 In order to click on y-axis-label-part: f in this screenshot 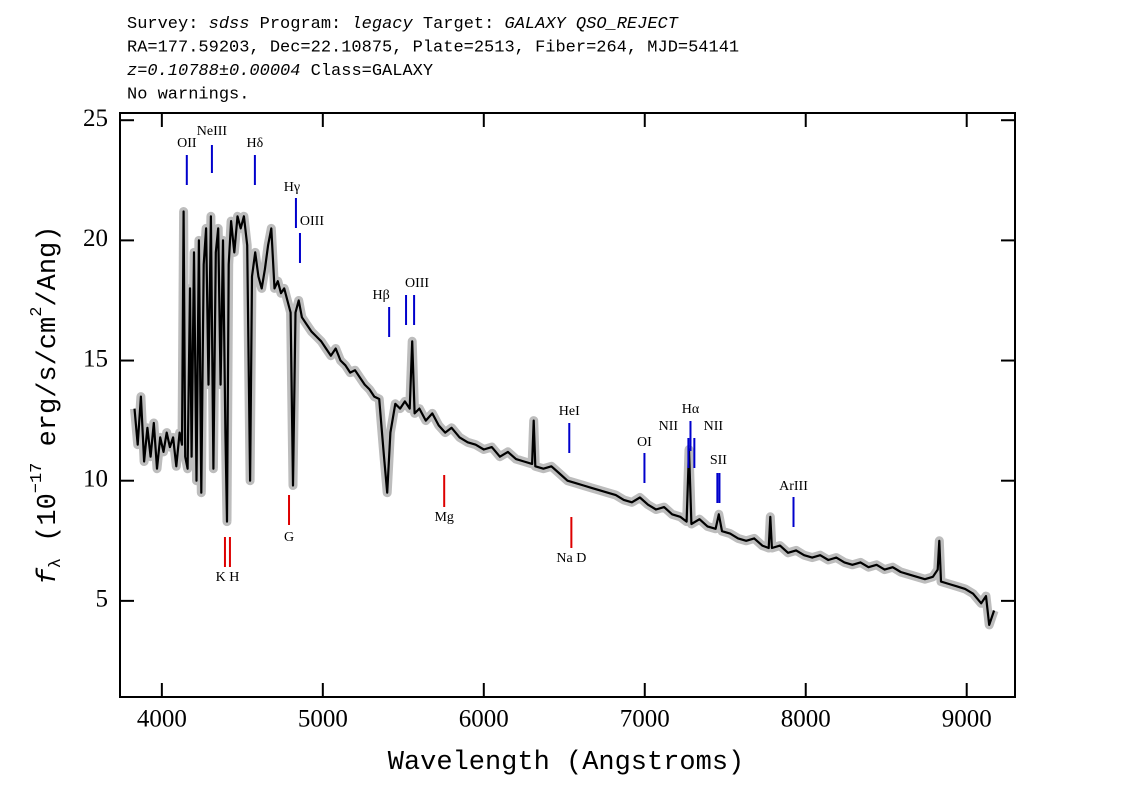, I will do `click(49, 575)`.